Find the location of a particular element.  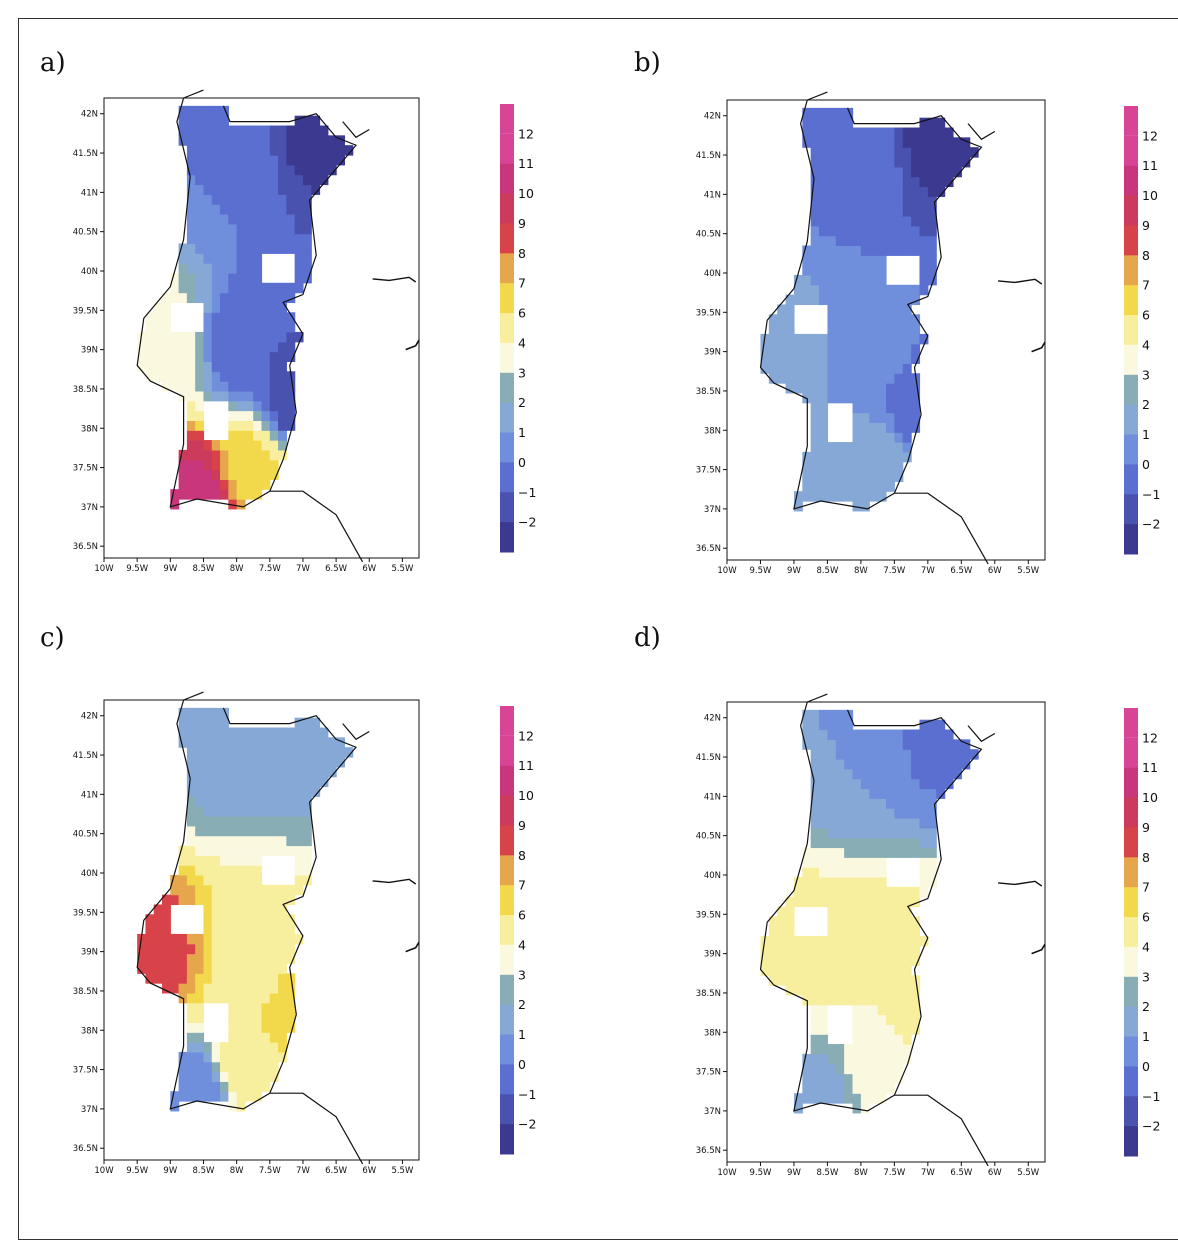

colorbar-label: 7 is located at coordinates (1146, 887).